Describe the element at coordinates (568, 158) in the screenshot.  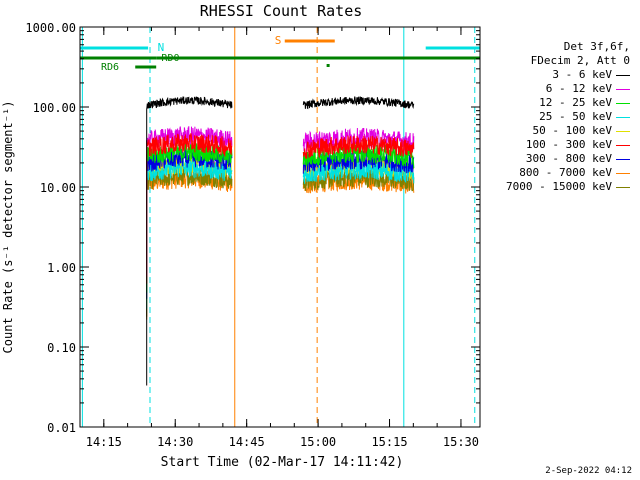
I see `legend-label: 300 - 800 keV` at that location.